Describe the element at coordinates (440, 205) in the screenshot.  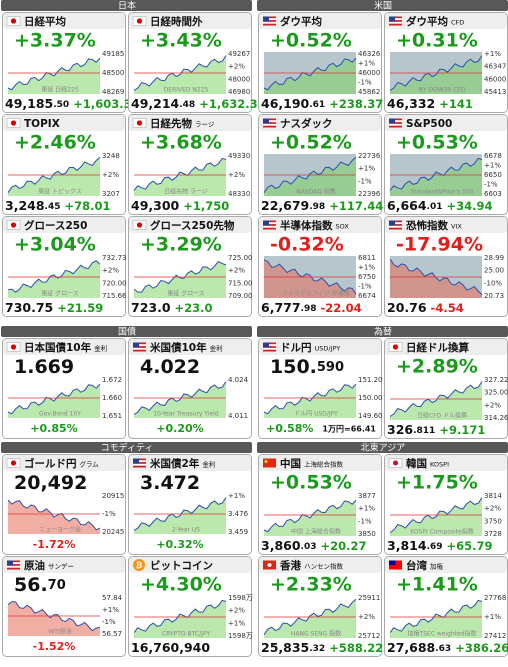
I see `price: 6,664.01 +34.94` at that location.